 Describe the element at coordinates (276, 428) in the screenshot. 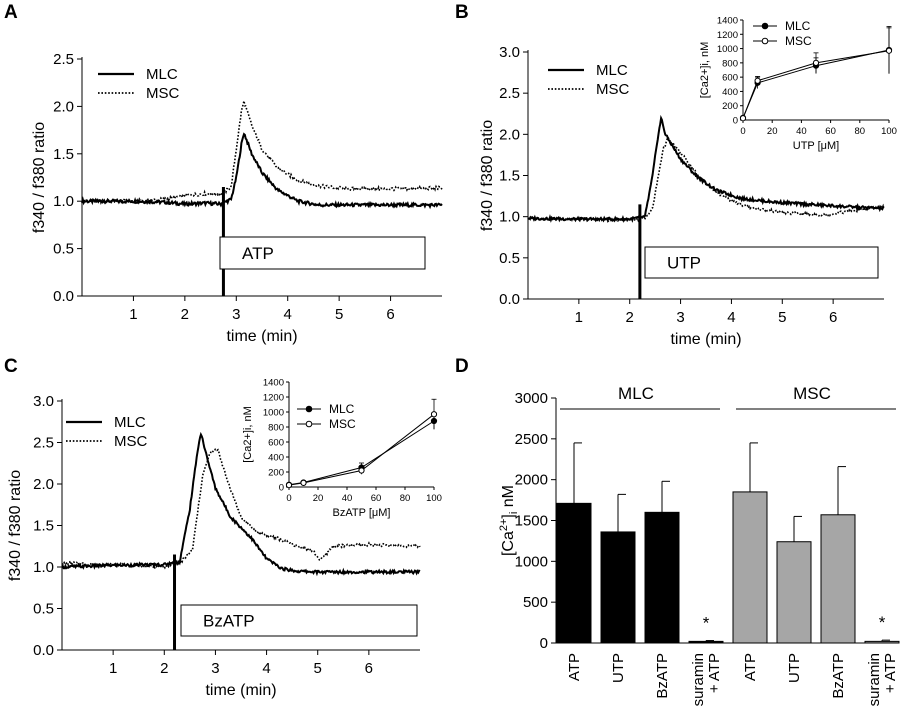

I see `inset-y-tick-label: 800` at that location.